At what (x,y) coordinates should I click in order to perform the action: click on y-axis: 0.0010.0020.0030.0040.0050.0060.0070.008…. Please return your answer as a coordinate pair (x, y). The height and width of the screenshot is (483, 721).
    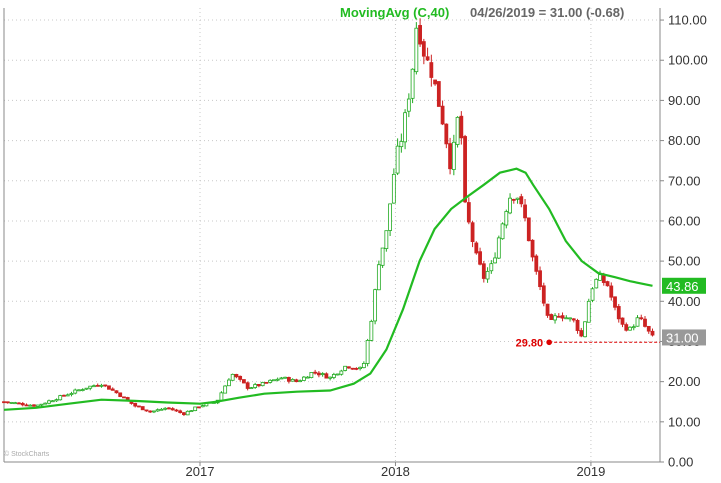
    Looking at the image, I should click on (684, 241).